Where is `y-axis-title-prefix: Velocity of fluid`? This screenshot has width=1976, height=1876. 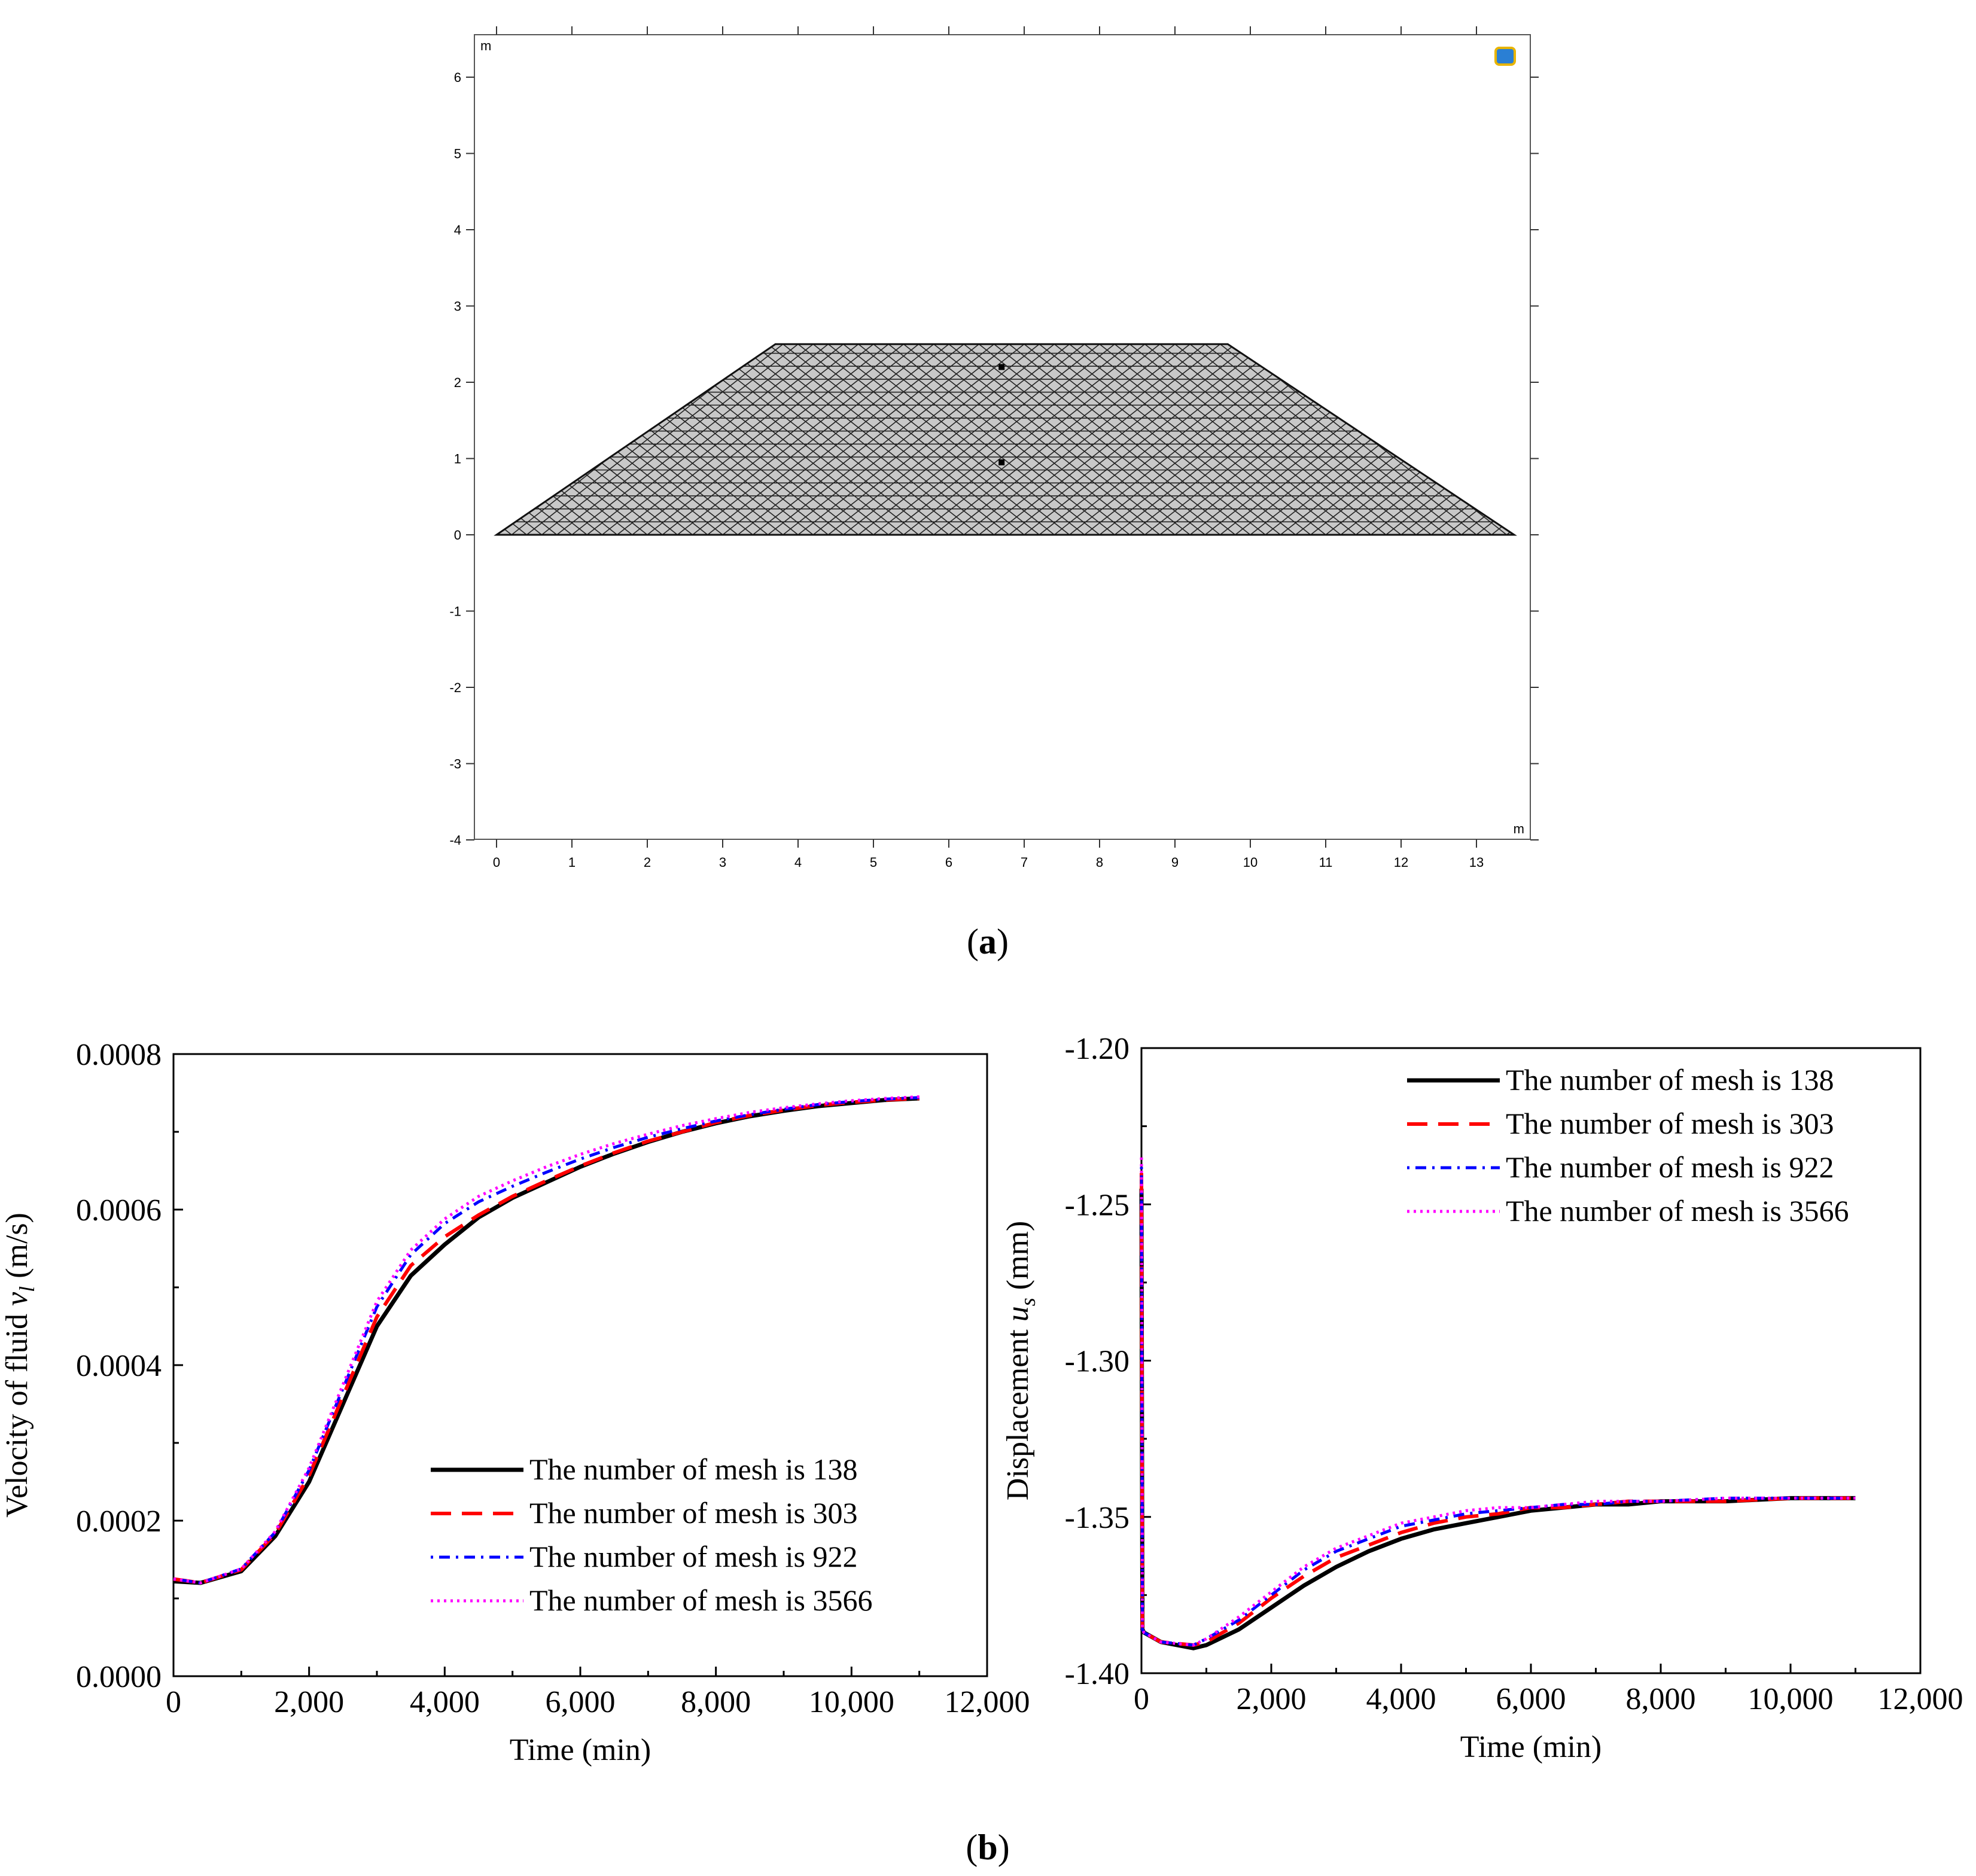
y-axis-title-prefix: Velocity of fluid is located at coordinates (17, 1412).